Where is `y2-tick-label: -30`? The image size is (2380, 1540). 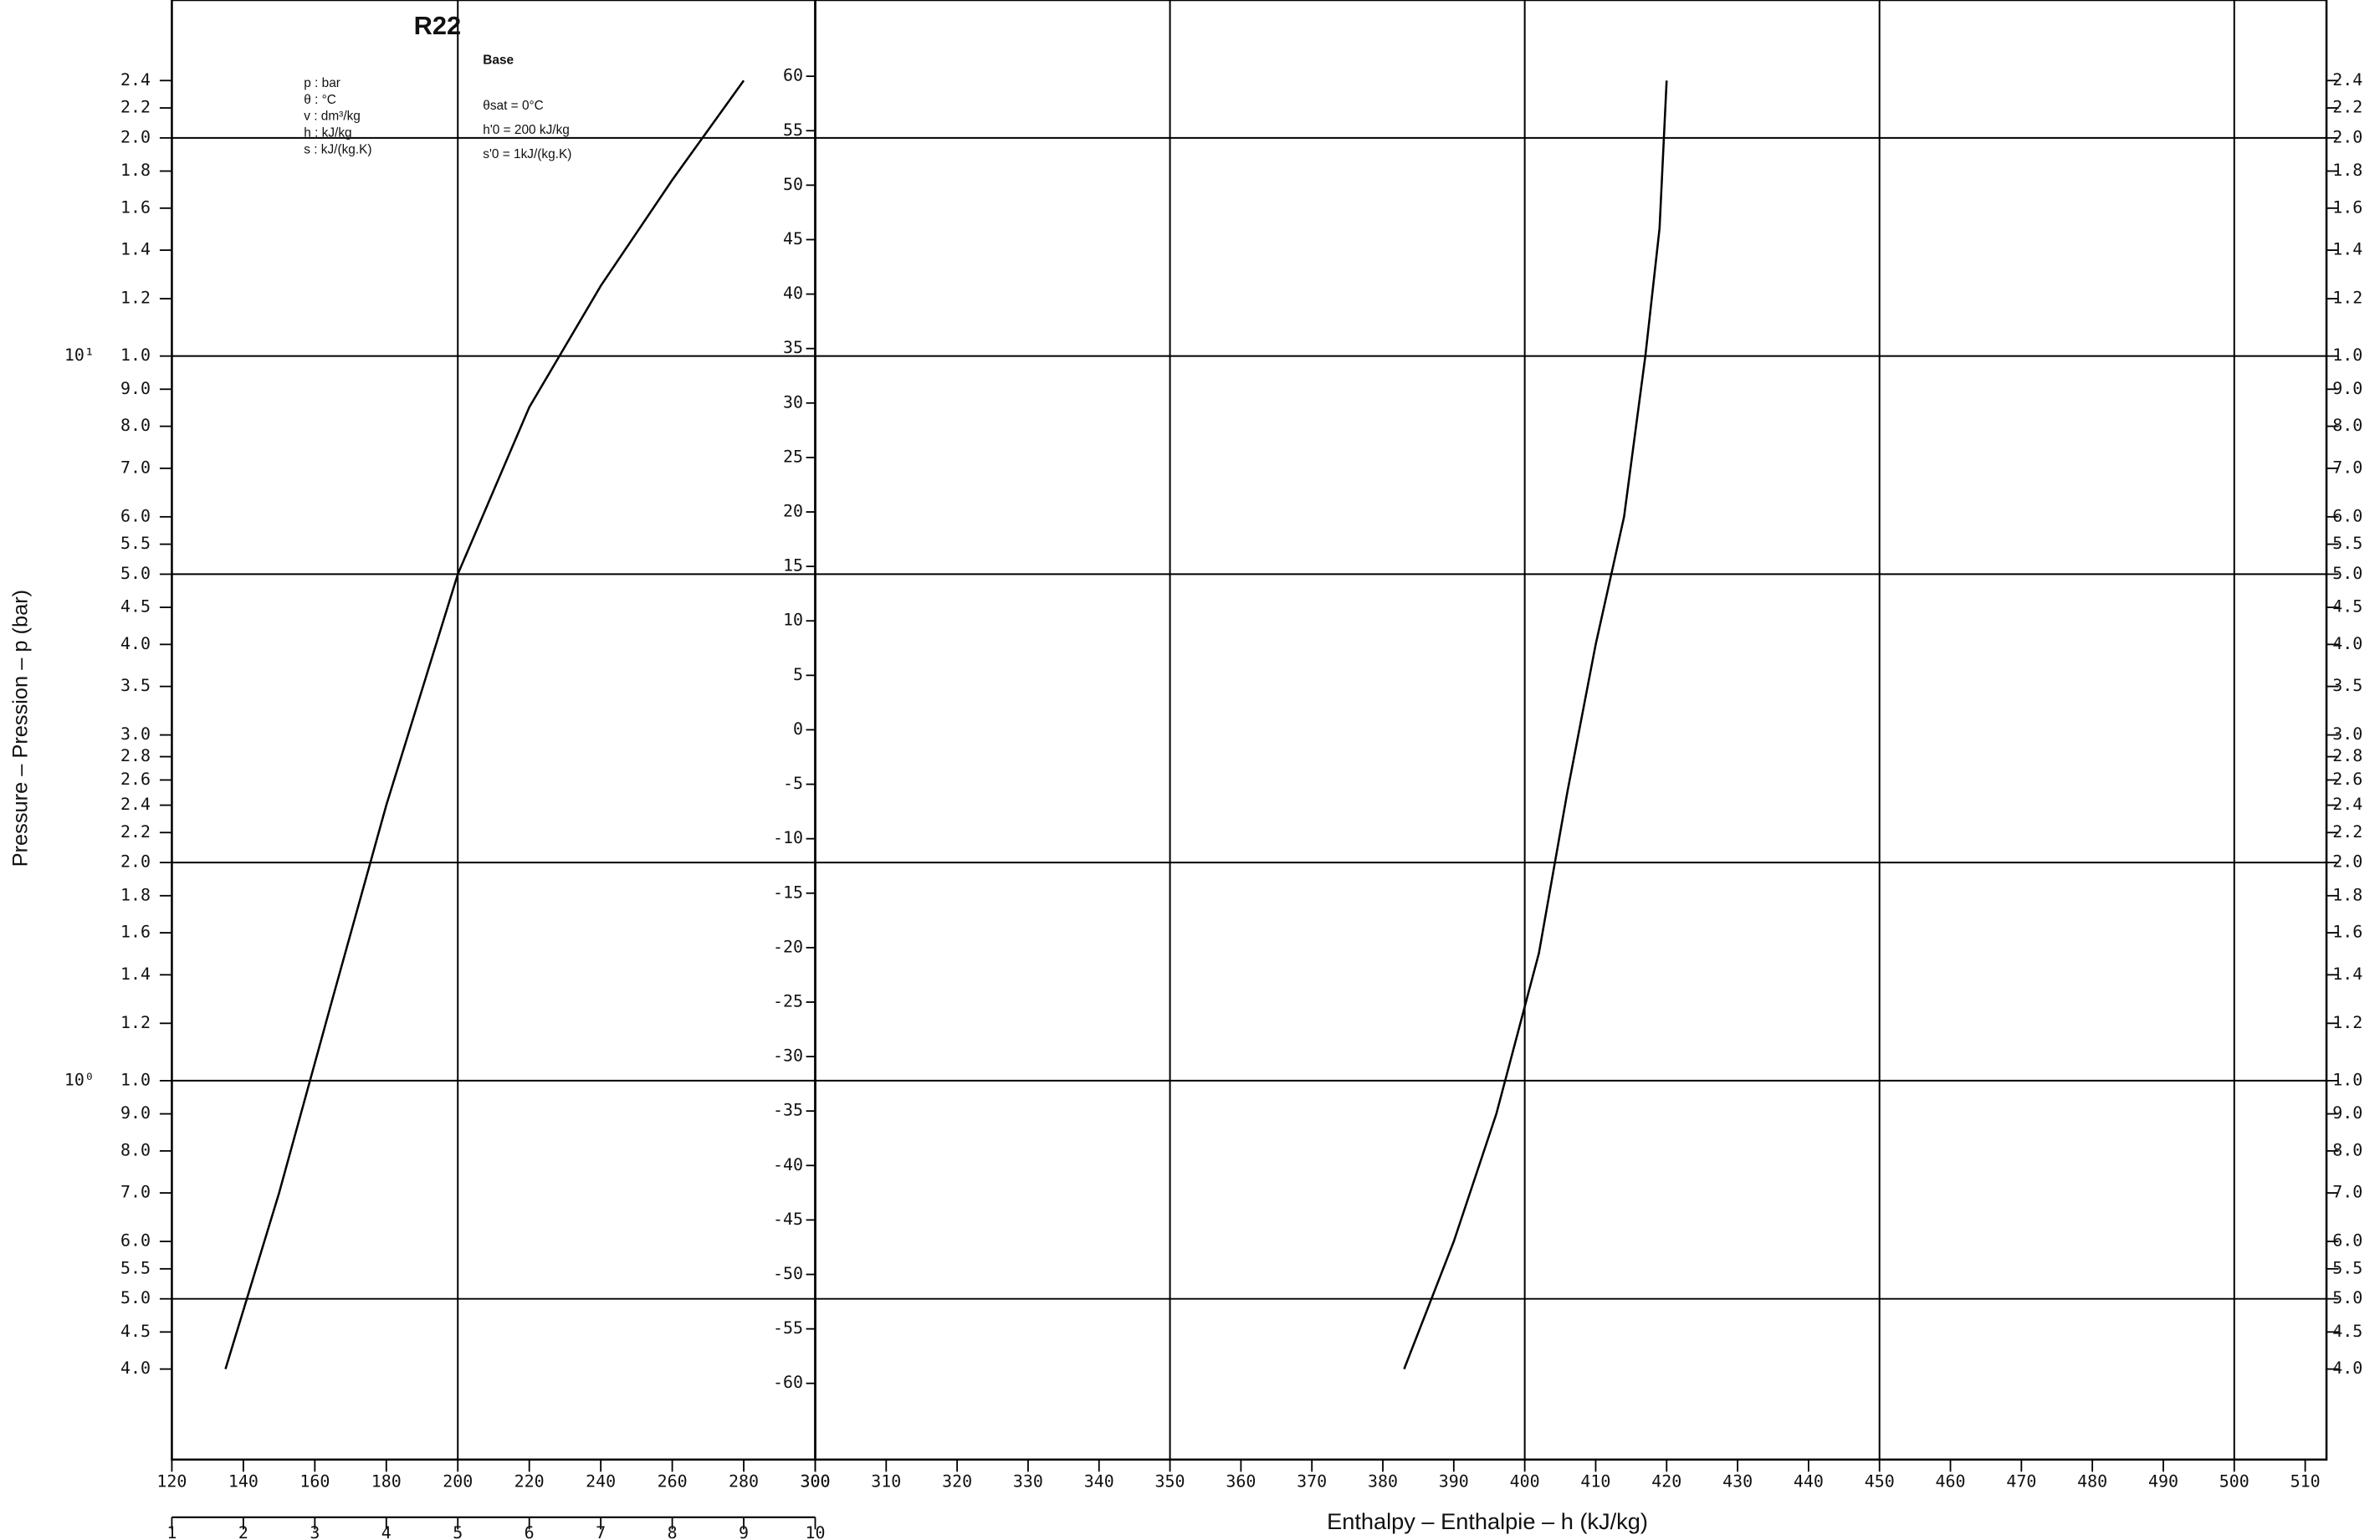
y2-tick-label: -30 is located at coordinates (788, 1056).